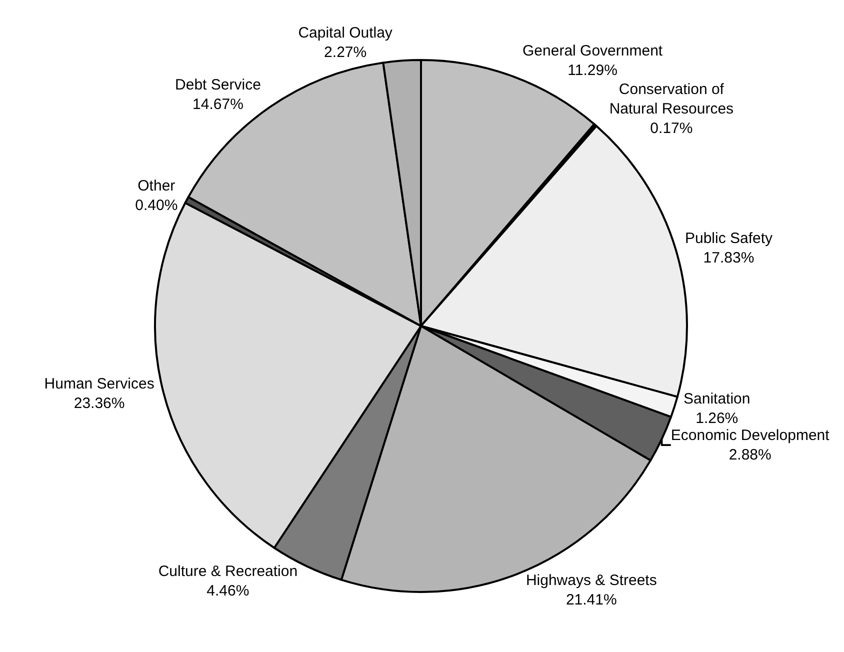 The width and height of the screenshot is (844, 652). I want to click on slice-label: Debt Service, so click(218, 85).